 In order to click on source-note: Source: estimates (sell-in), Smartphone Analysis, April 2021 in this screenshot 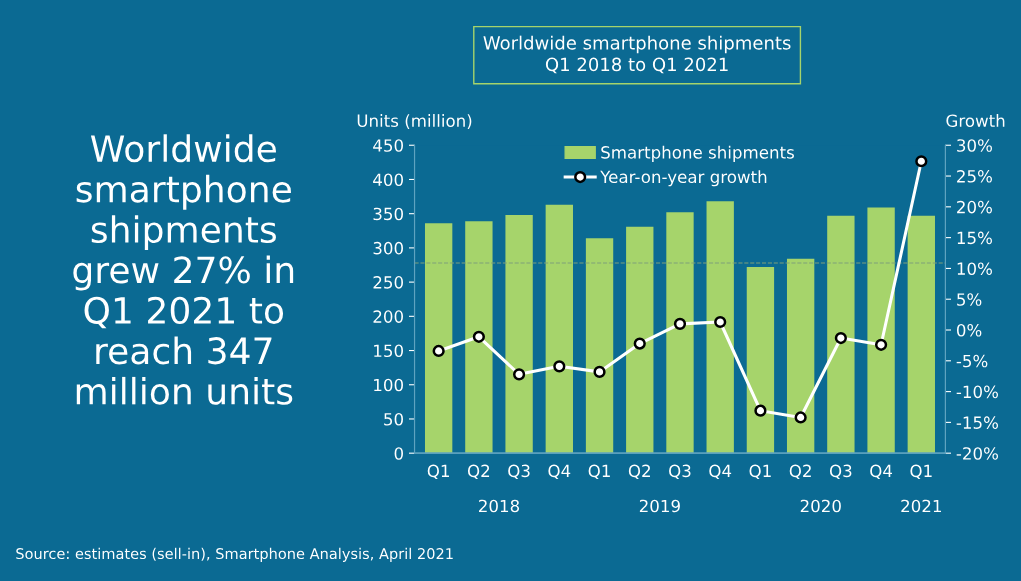, I will do `click(234, 554)`.